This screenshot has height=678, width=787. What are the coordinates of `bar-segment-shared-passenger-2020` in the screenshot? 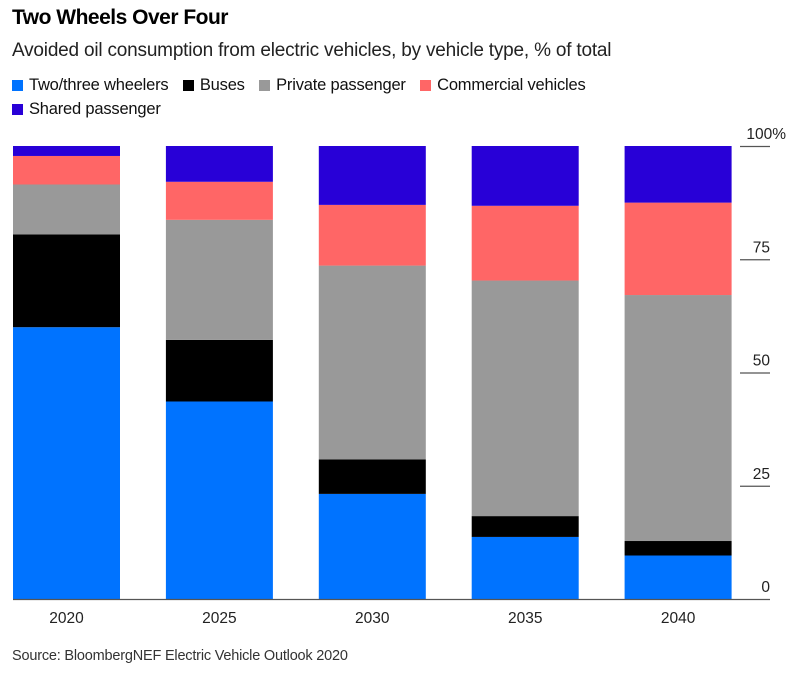 It's located at (66, 151).